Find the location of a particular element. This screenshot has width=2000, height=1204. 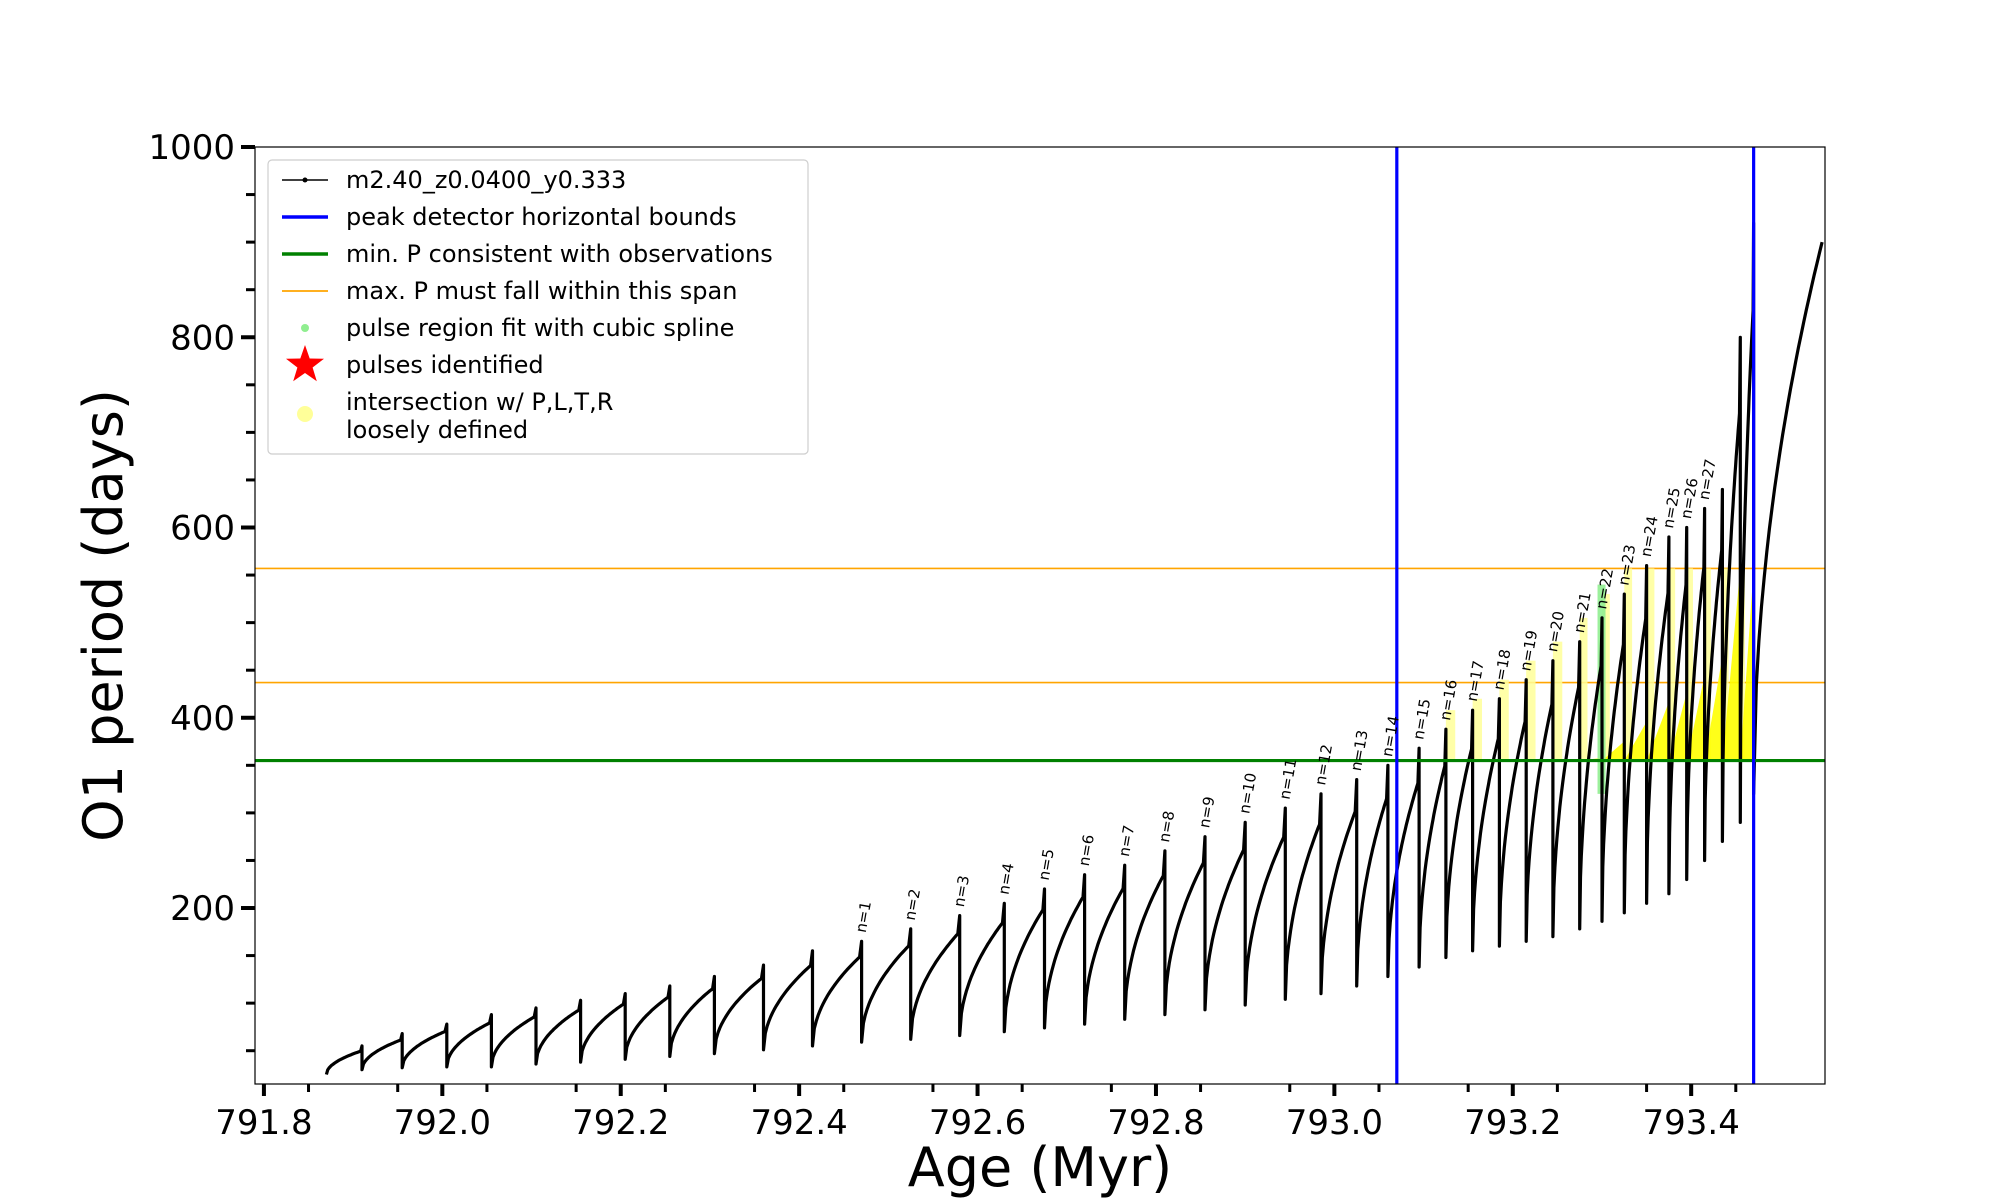

pulse-label: n=22 is located at coordinates (1604, 589).